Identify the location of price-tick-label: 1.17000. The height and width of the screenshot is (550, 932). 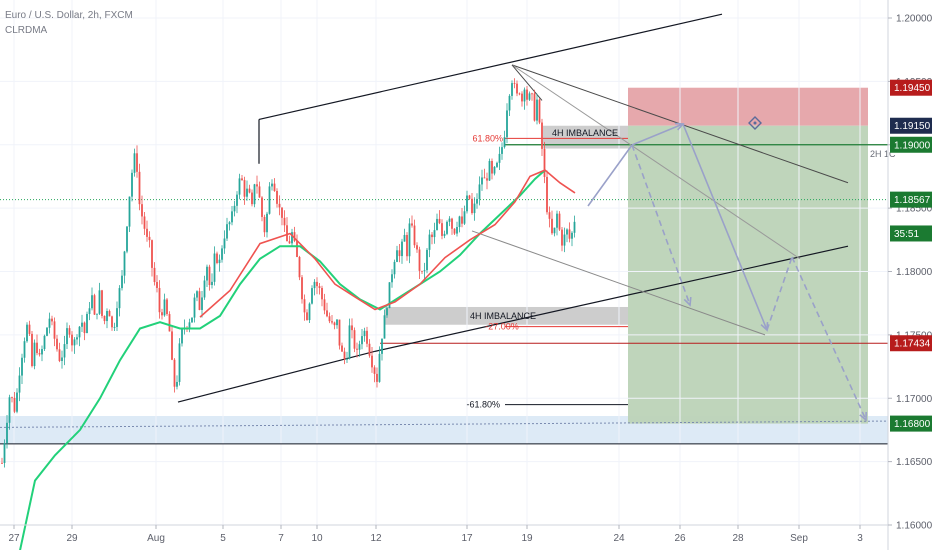
(914, 399).